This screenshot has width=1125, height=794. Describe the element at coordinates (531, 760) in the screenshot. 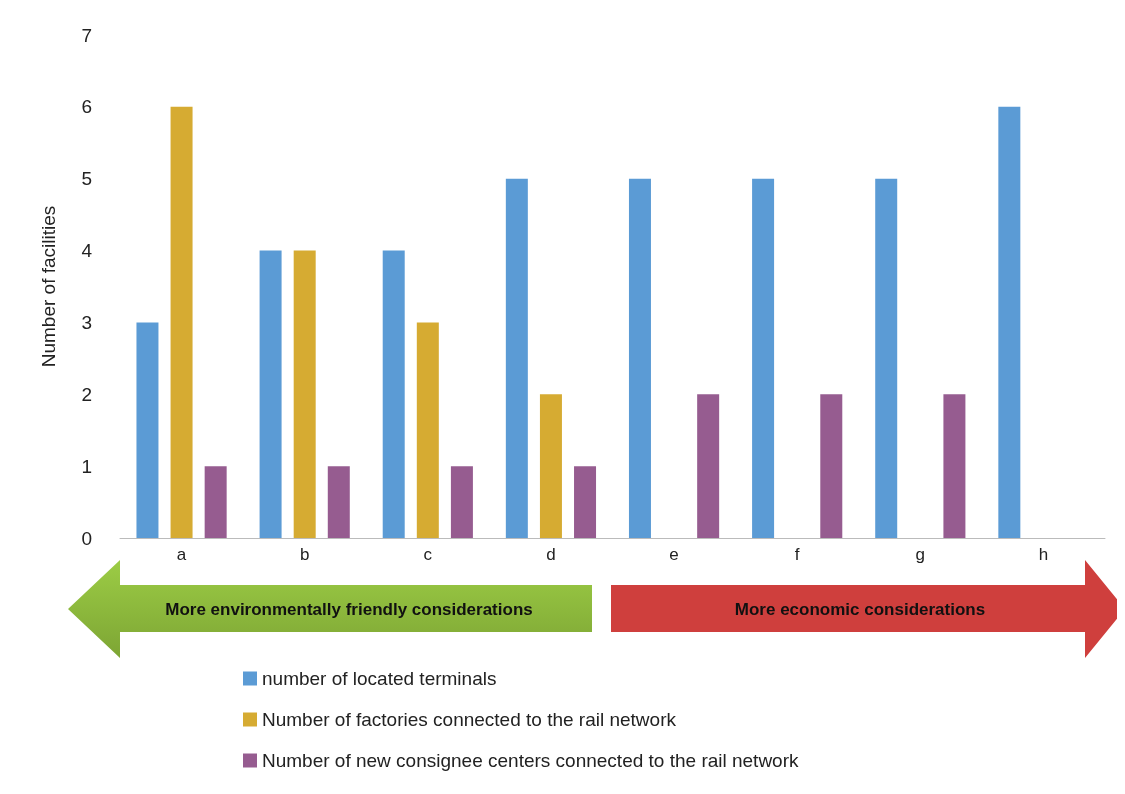

I see `legend-label: Number of new consignee centers connected to the rail network` at that location.